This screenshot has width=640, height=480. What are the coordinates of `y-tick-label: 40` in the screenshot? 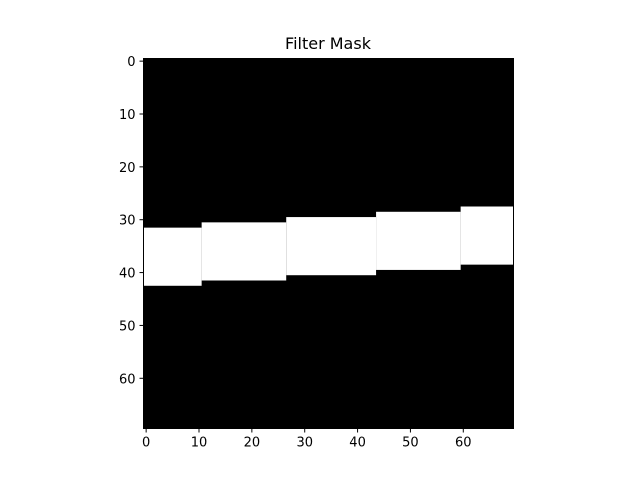 It's located at (127, 274).